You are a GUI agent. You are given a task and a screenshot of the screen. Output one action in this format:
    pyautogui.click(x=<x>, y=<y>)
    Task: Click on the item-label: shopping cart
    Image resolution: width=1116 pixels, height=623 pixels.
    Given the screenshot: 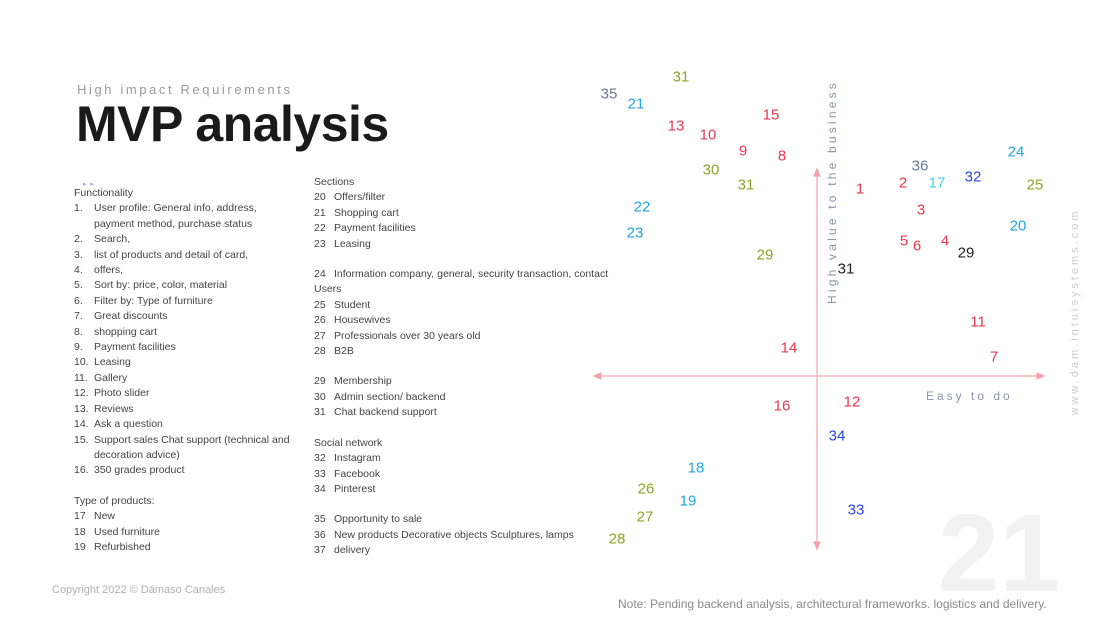 What is the action you would take?
    pyautogui.click(x=126, y=331)
    